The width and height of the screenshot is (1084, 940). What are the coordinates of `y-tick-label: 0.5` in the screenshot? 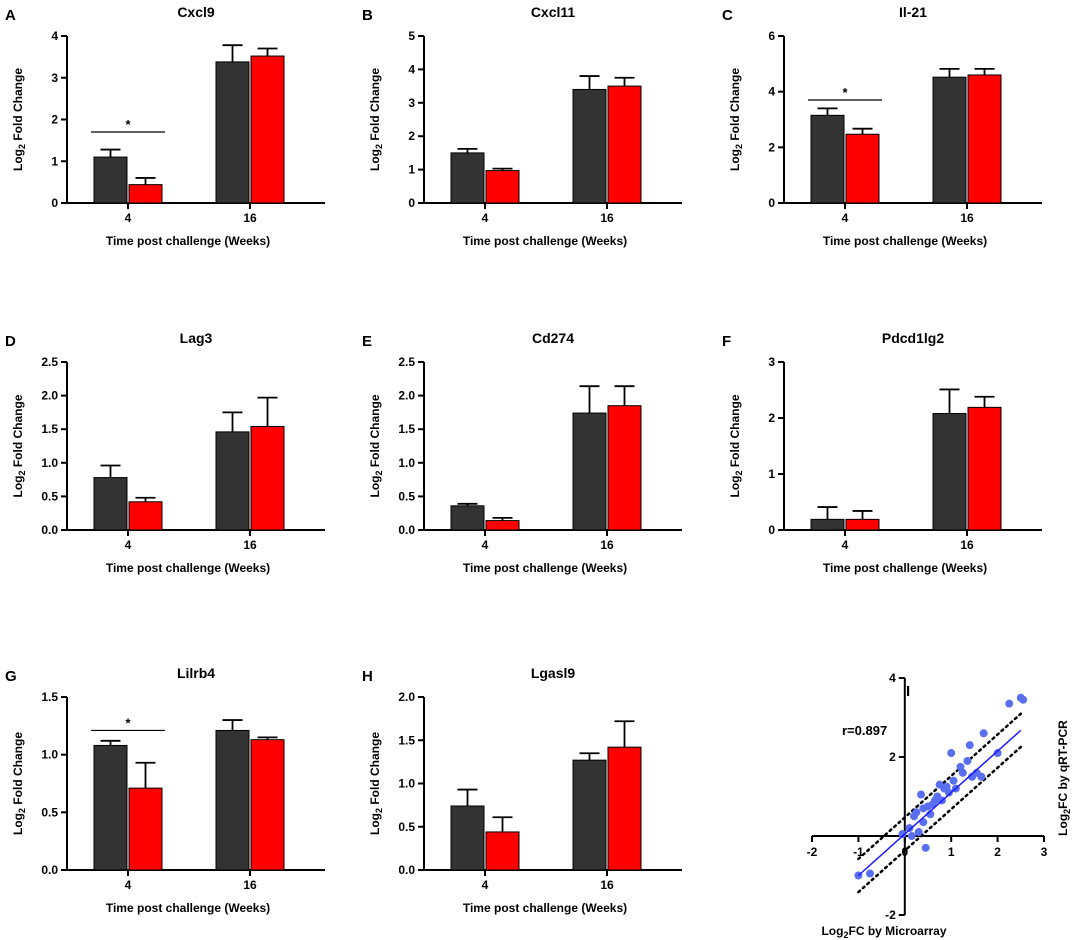 It's located at (49, 812).